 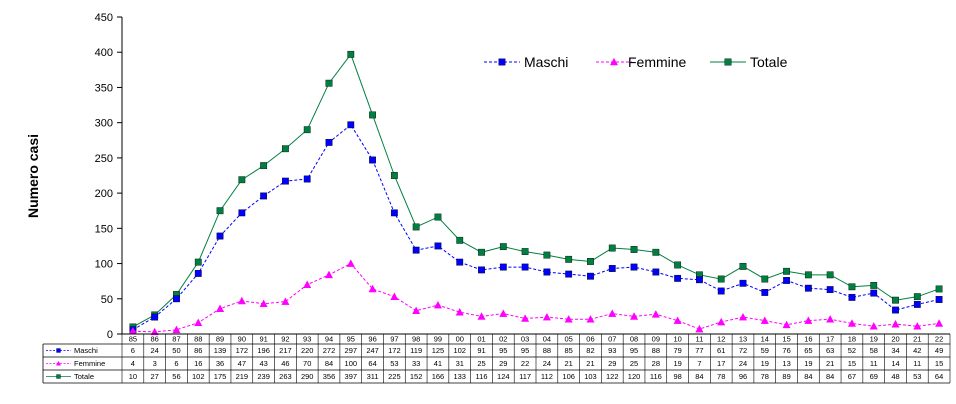 I want to click on data-label-totale: 122, so click(x=612, y=376).